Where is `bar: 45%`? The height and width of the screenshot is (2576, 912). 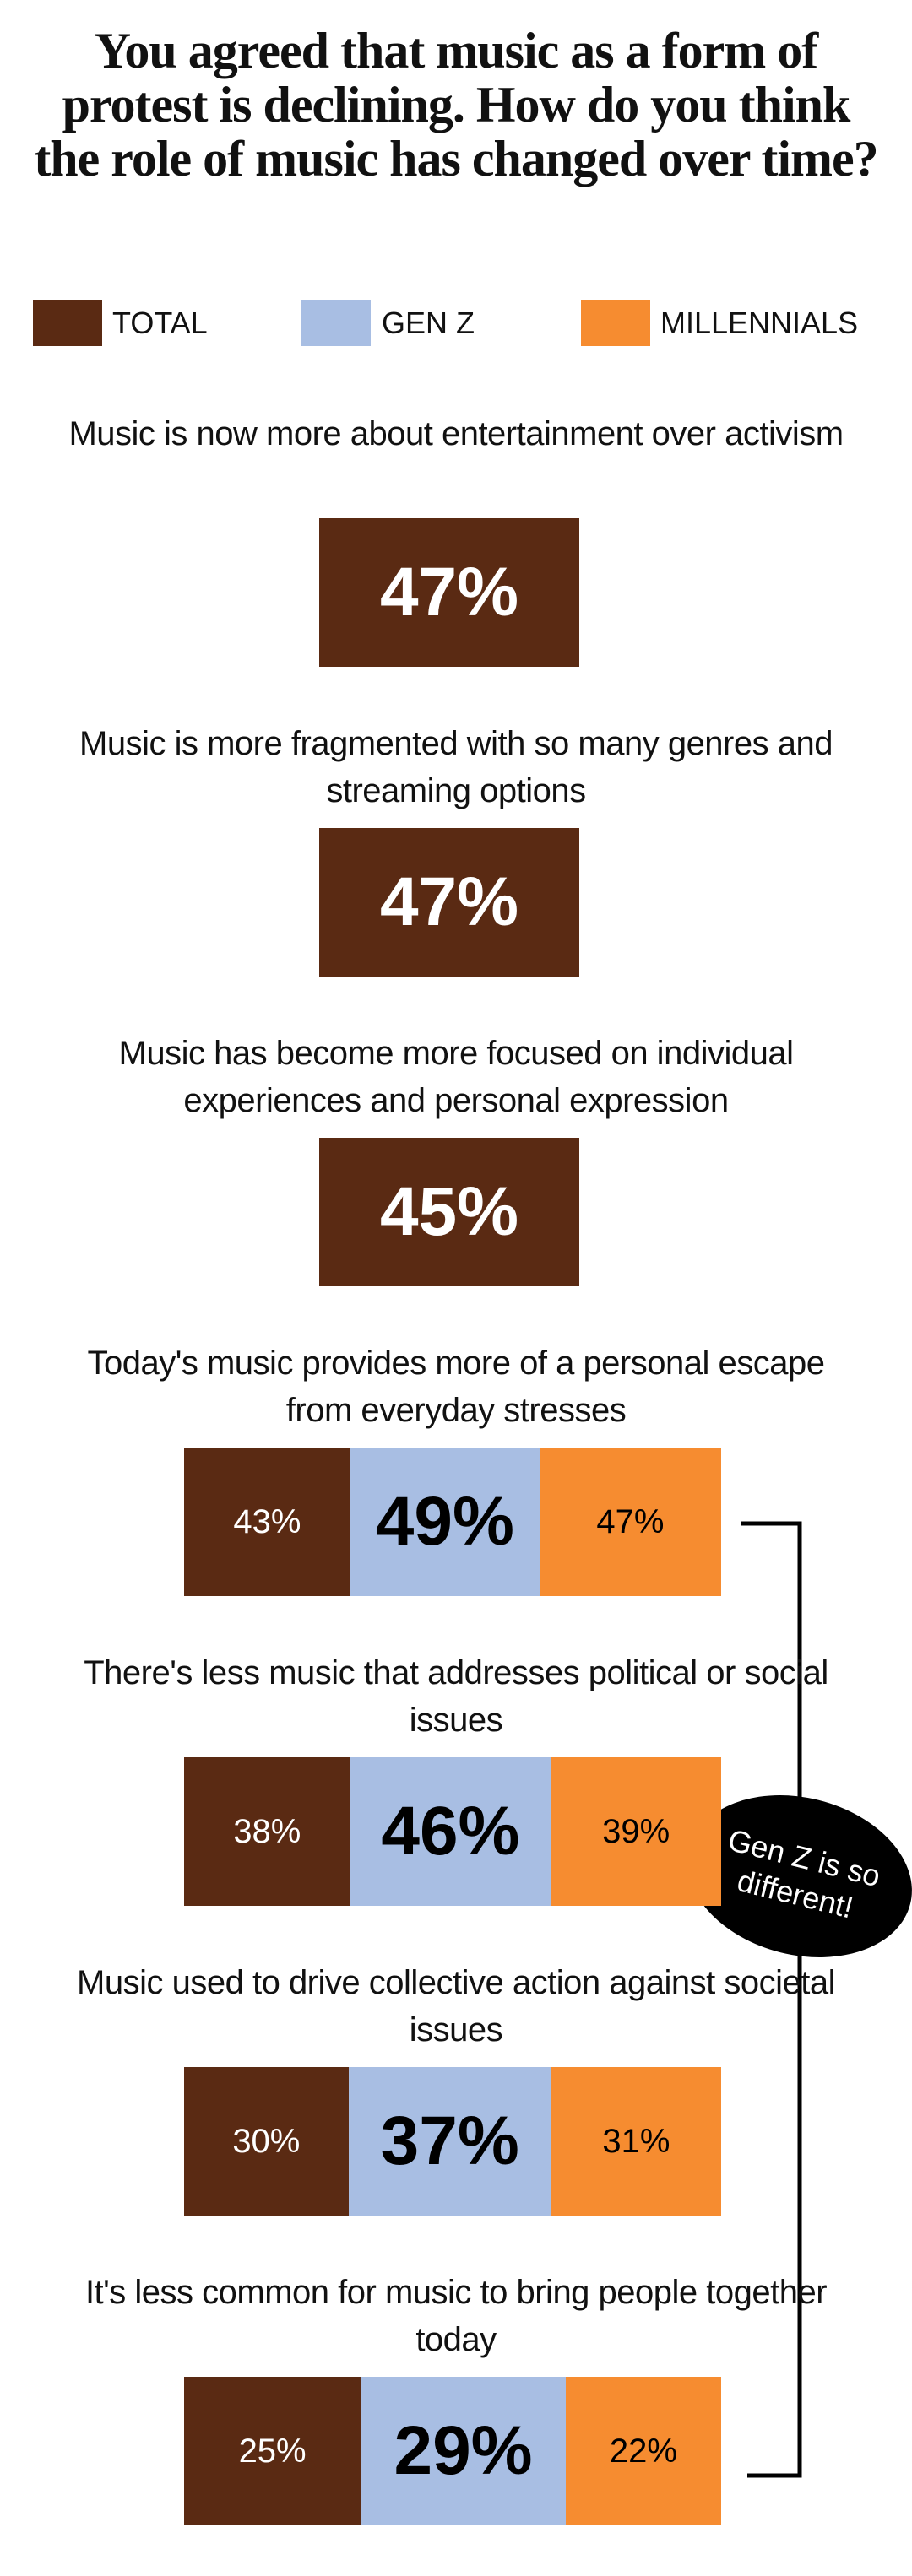
bar: 45% is located at coordinates (449, 1212).